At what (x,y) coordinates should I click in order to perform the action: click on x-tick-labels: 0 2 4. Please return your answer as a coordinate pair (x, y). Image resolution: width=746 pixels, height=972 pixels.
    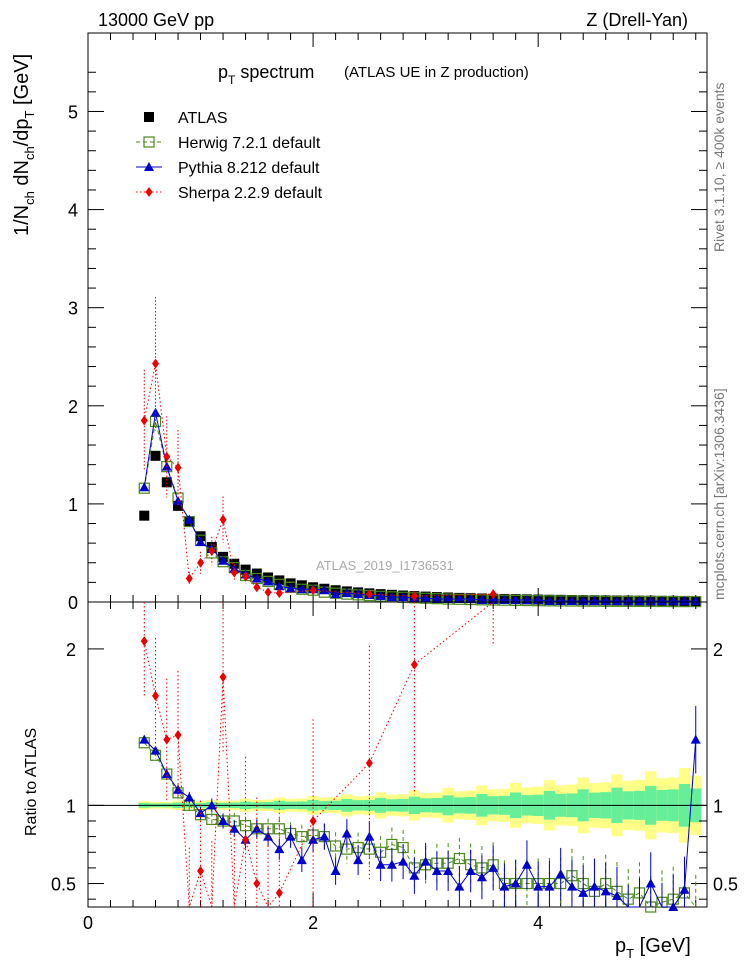
    Looking at the image, I should click on (313, 923).